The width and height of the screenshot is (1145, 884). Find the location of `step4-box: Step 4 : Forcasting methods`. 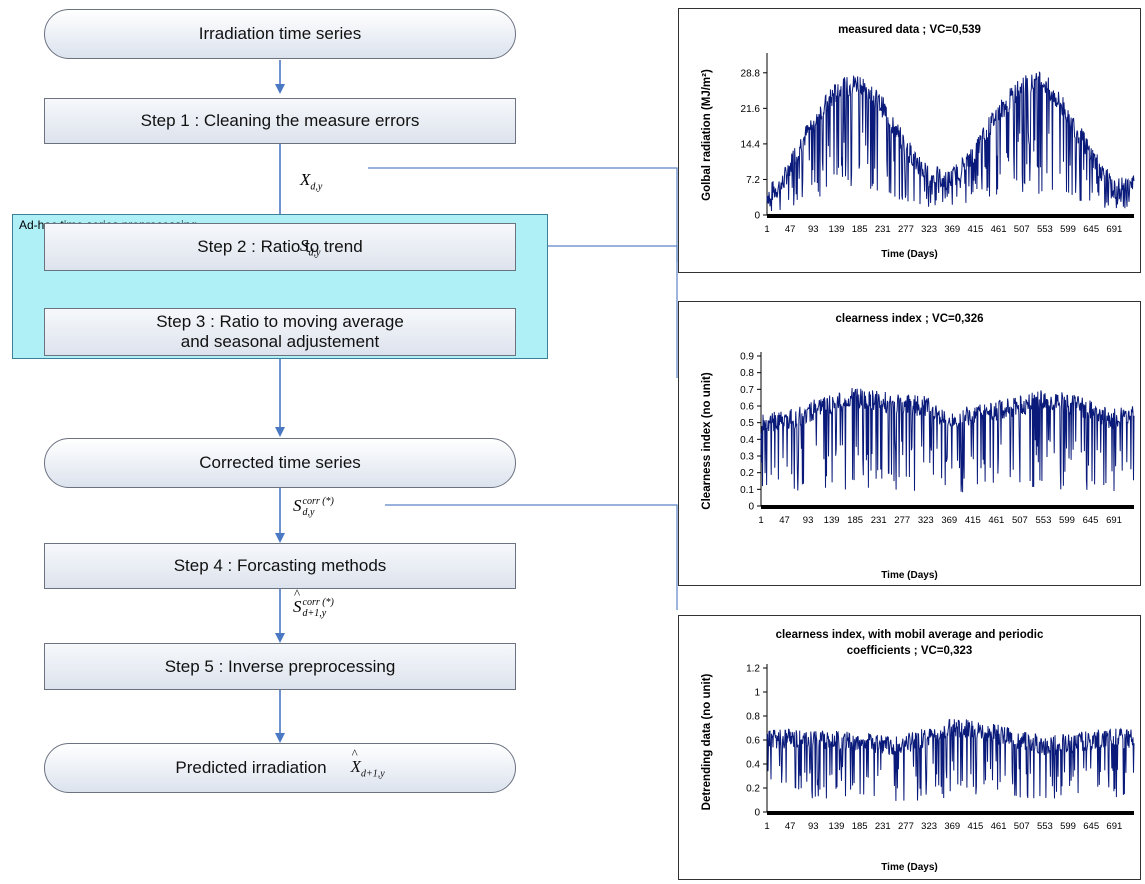

step4-box: Step 4 : Forcasting methods is located at coordinates (280, 566).